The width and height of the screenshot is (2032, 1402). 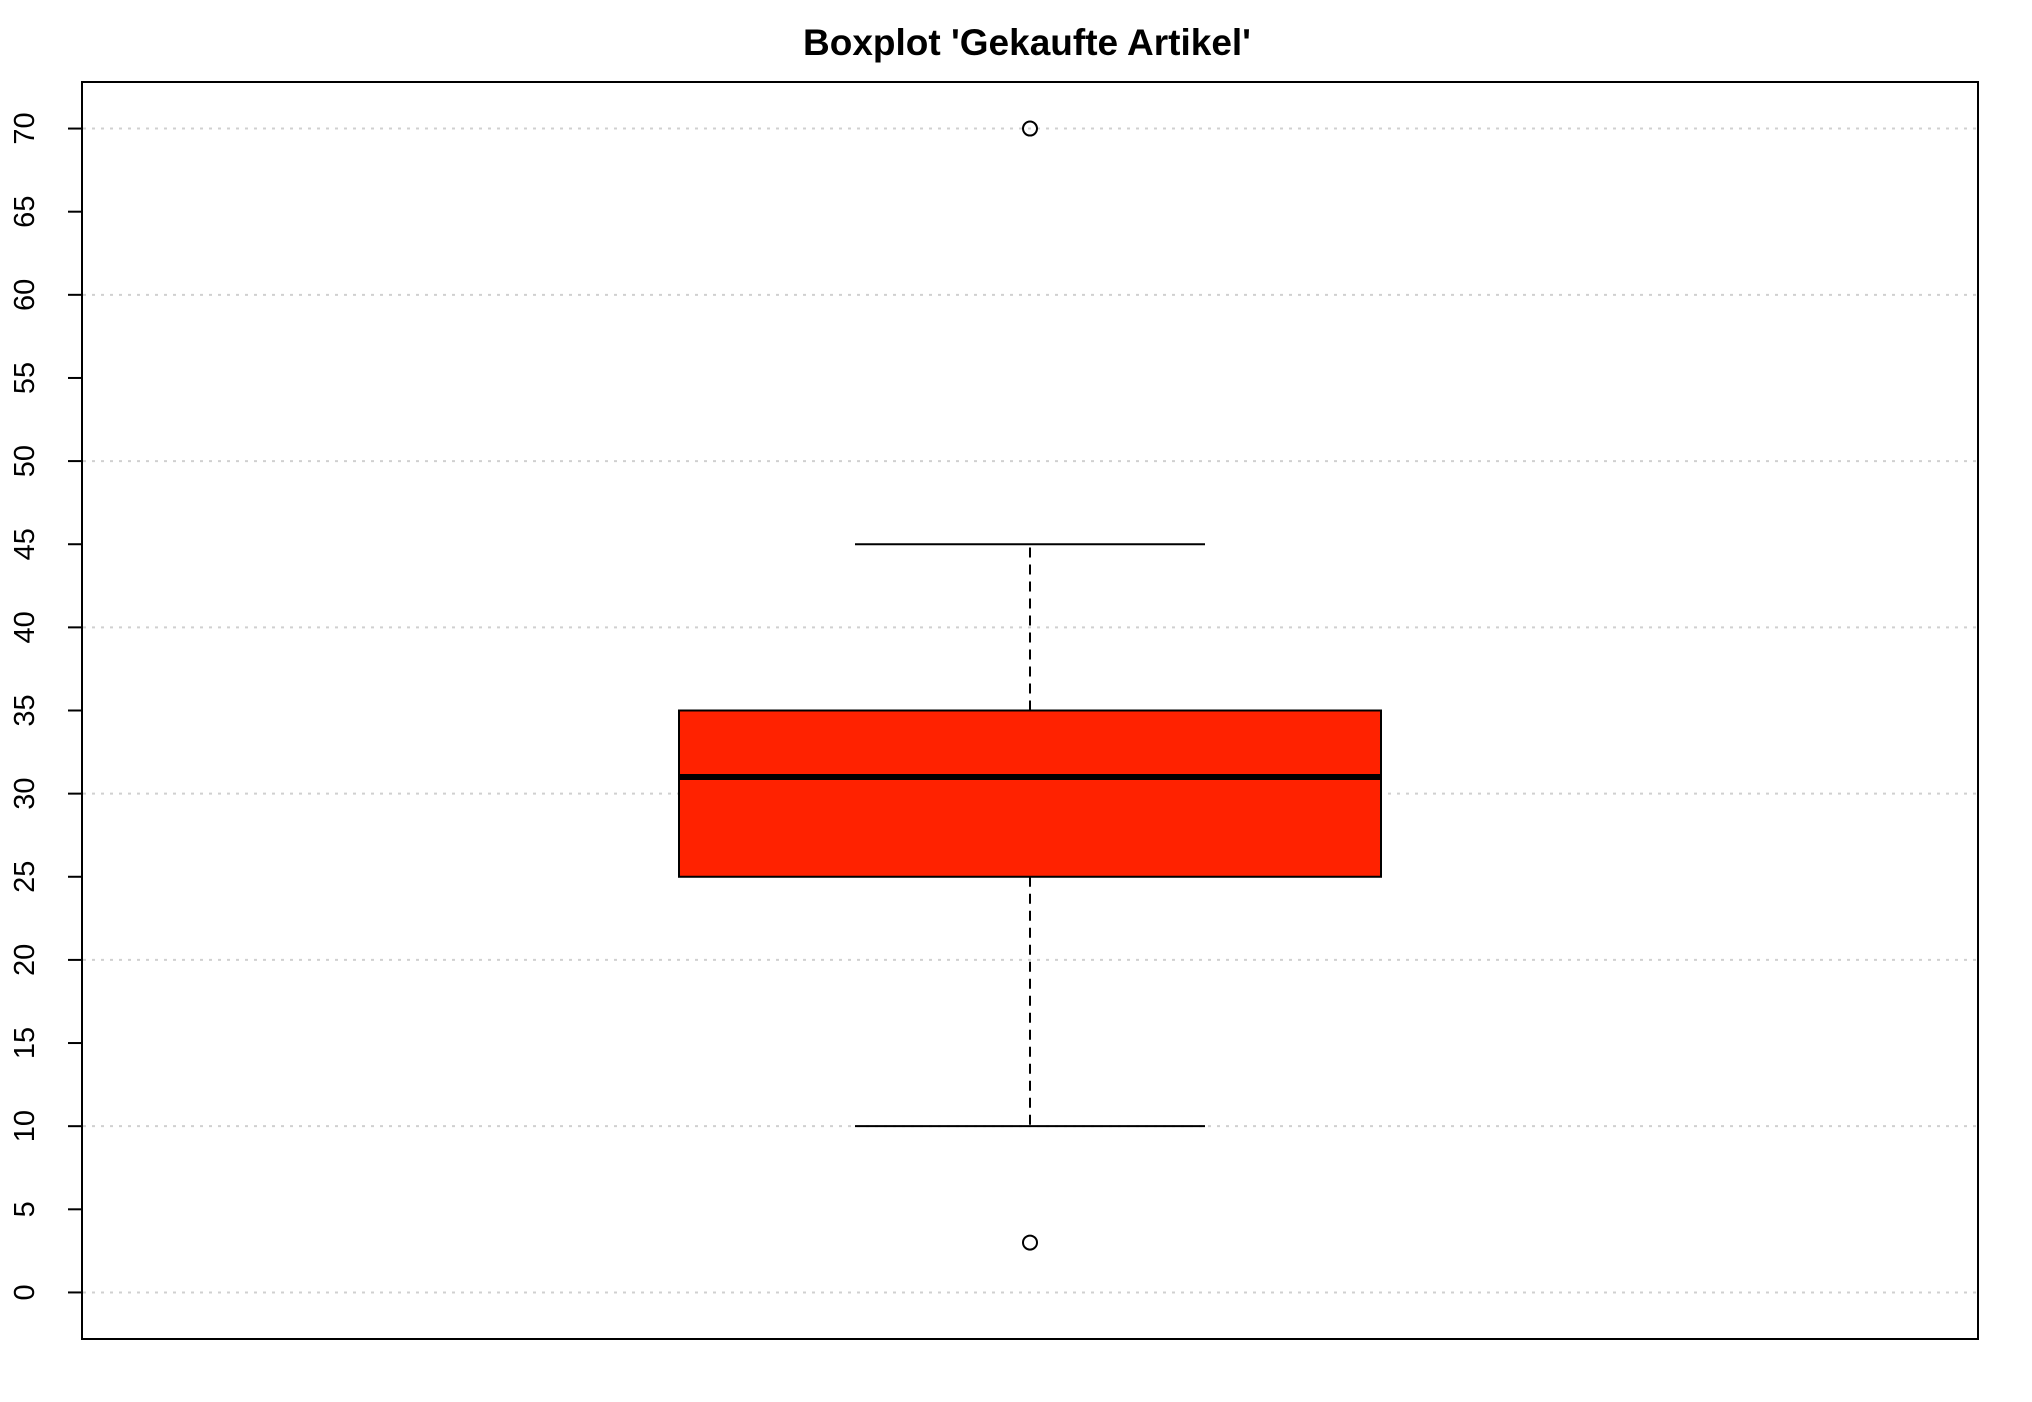 I want to click on y-tick-label-60: 60, so click(x=25, y=295).